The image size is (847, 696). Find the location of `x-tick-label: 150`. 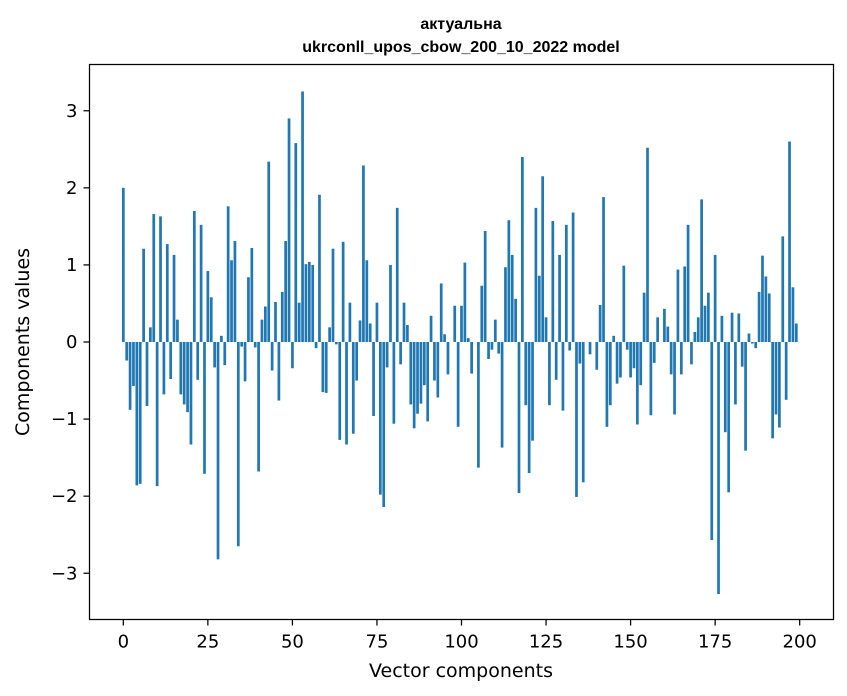

x-tick-label: 150 is located at coordinates (630, 642).